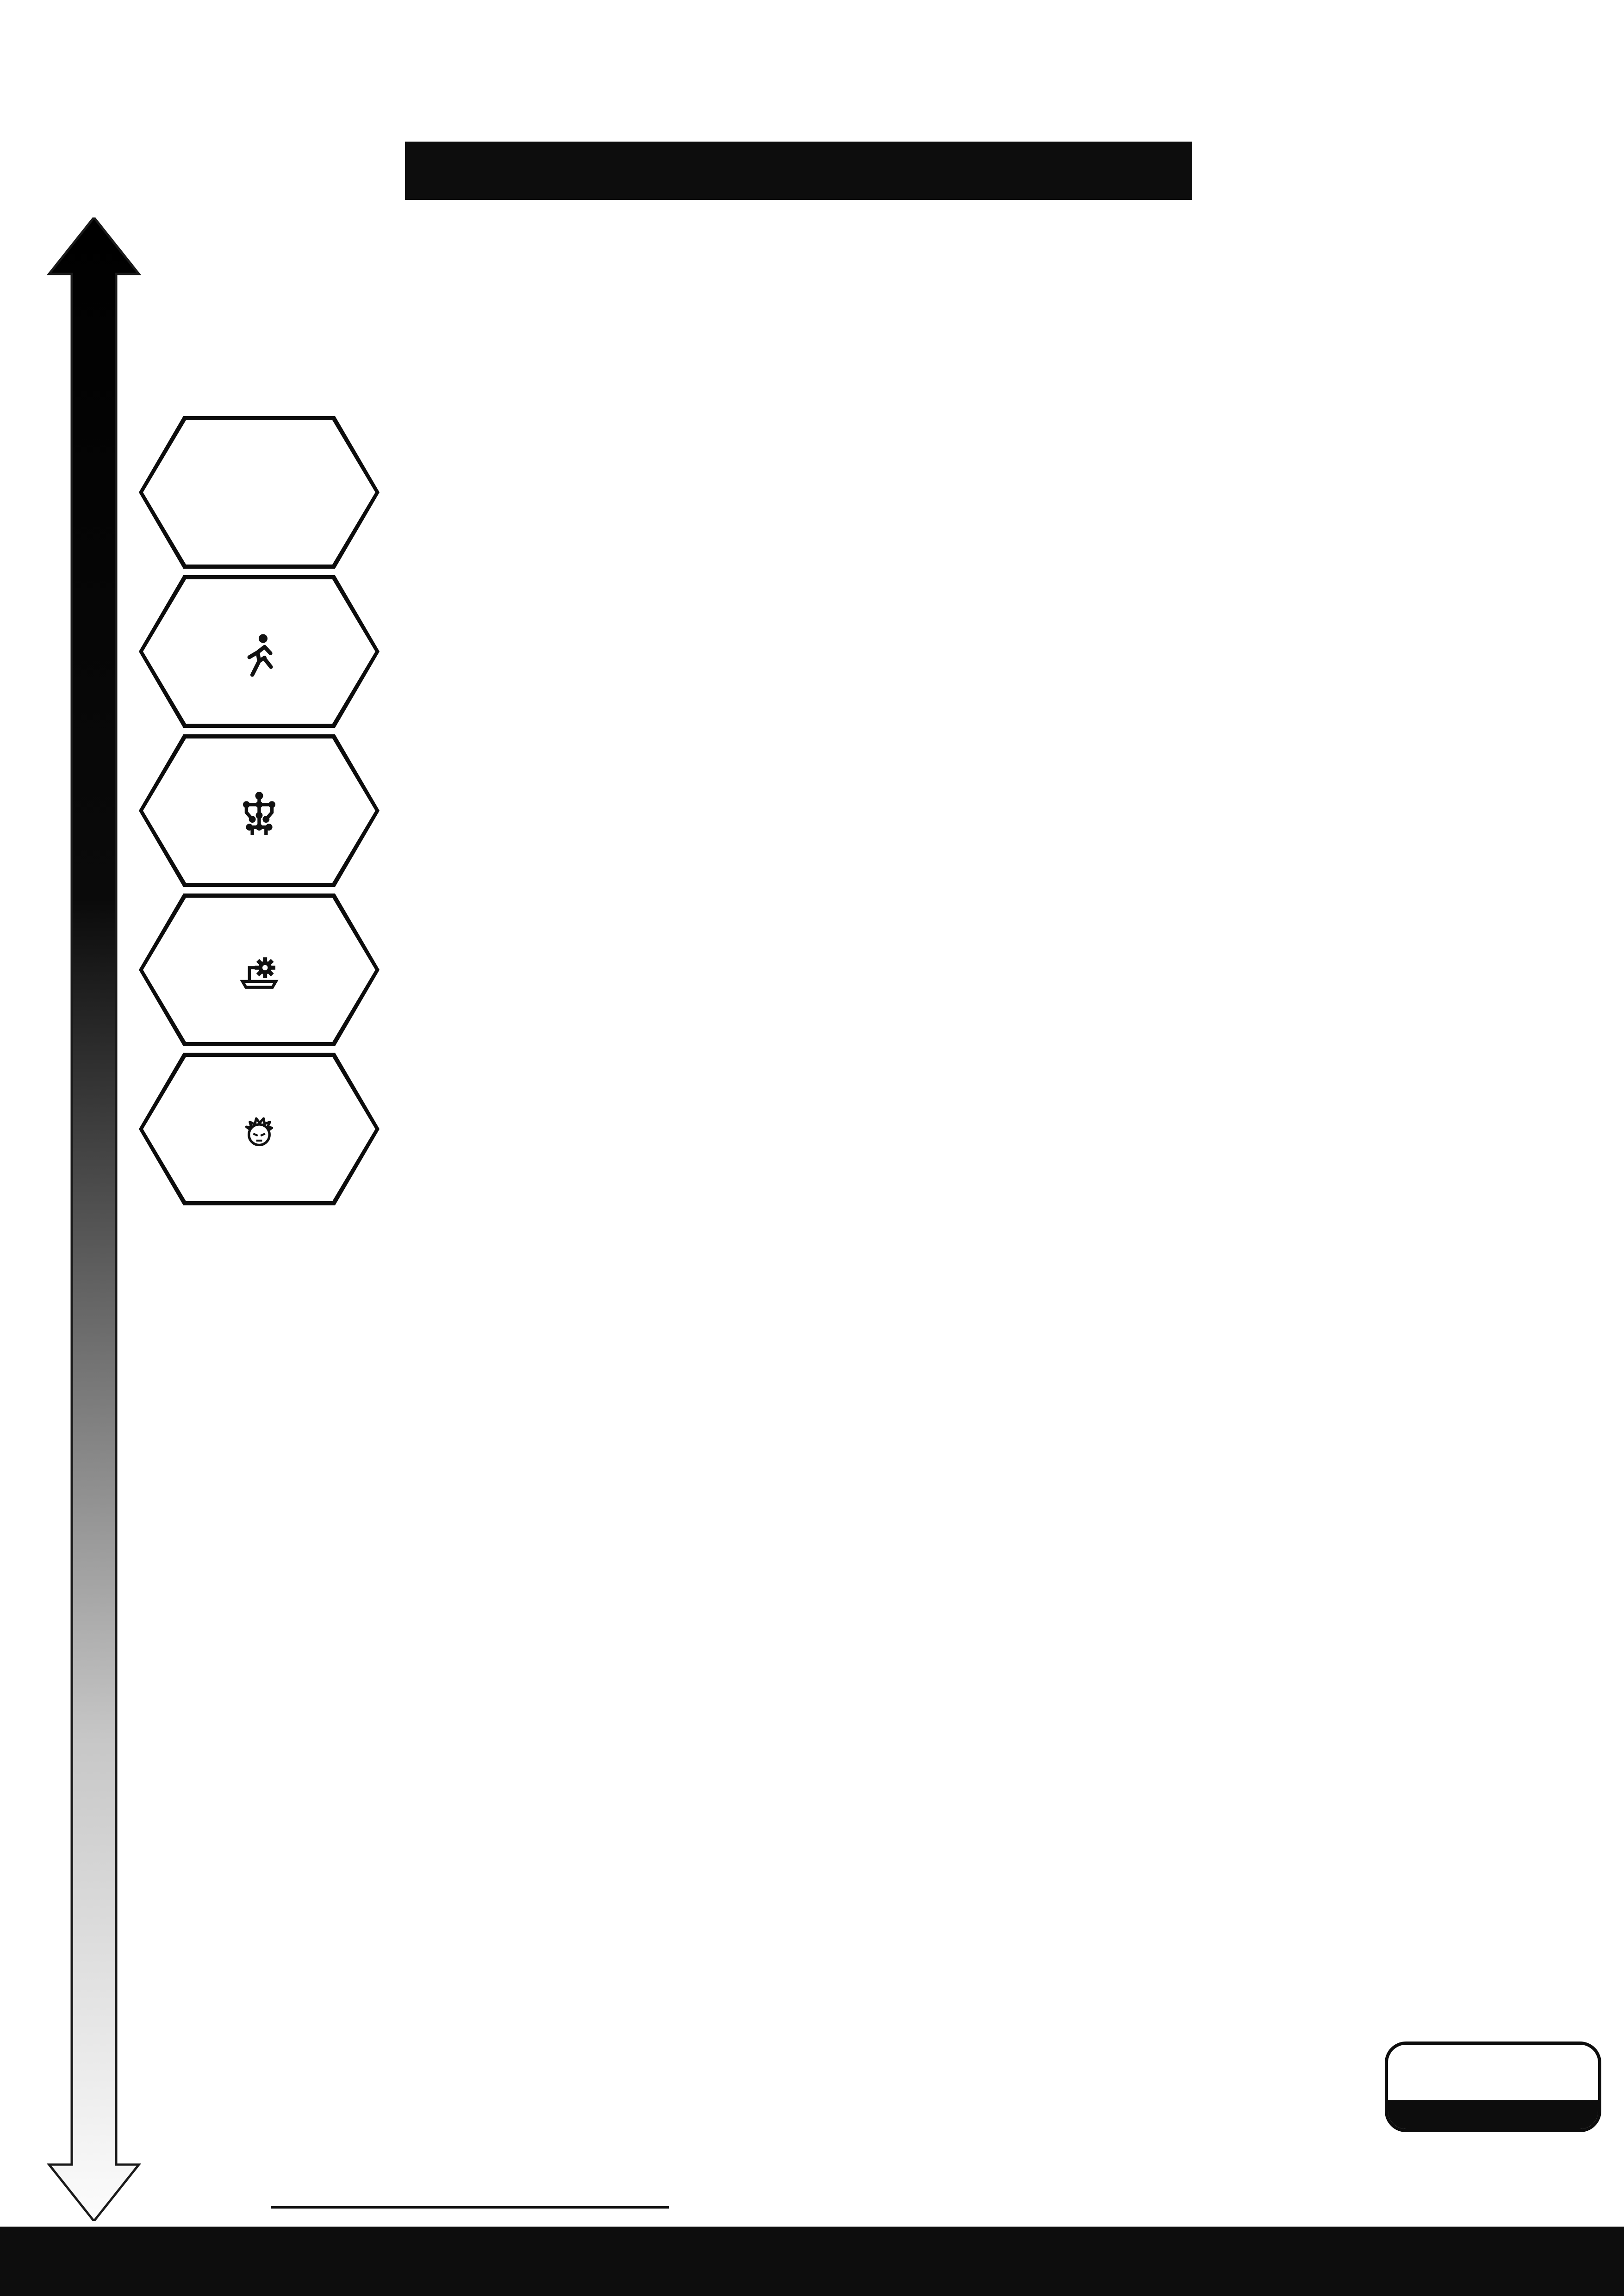  Describe the element at coordinates (1493, 2087) in the screenshot. I see `total-score-box` at that location.